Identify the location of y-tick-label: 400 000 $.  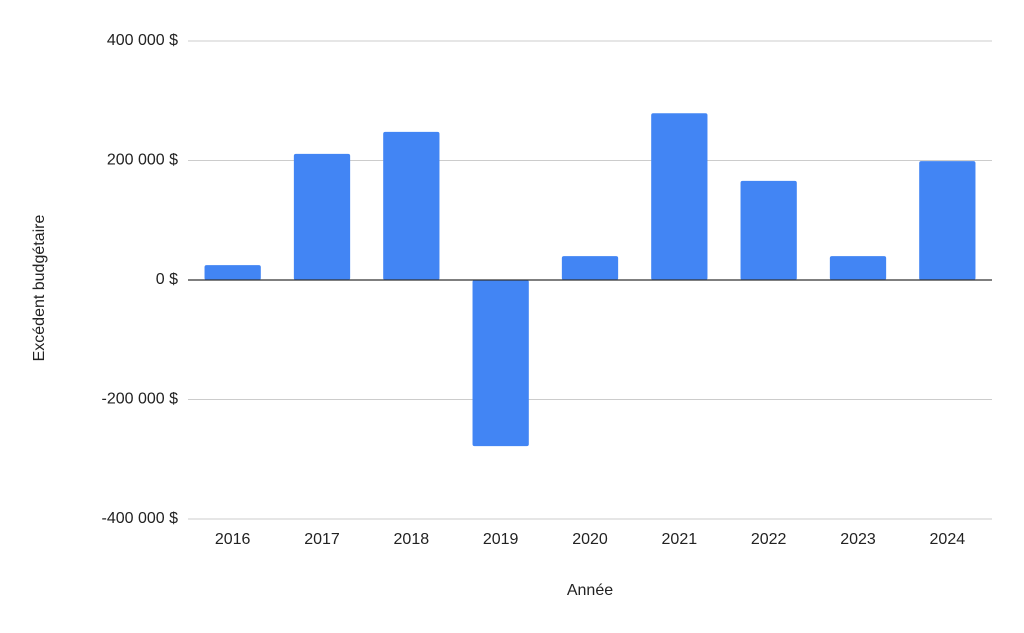
(142, 40).